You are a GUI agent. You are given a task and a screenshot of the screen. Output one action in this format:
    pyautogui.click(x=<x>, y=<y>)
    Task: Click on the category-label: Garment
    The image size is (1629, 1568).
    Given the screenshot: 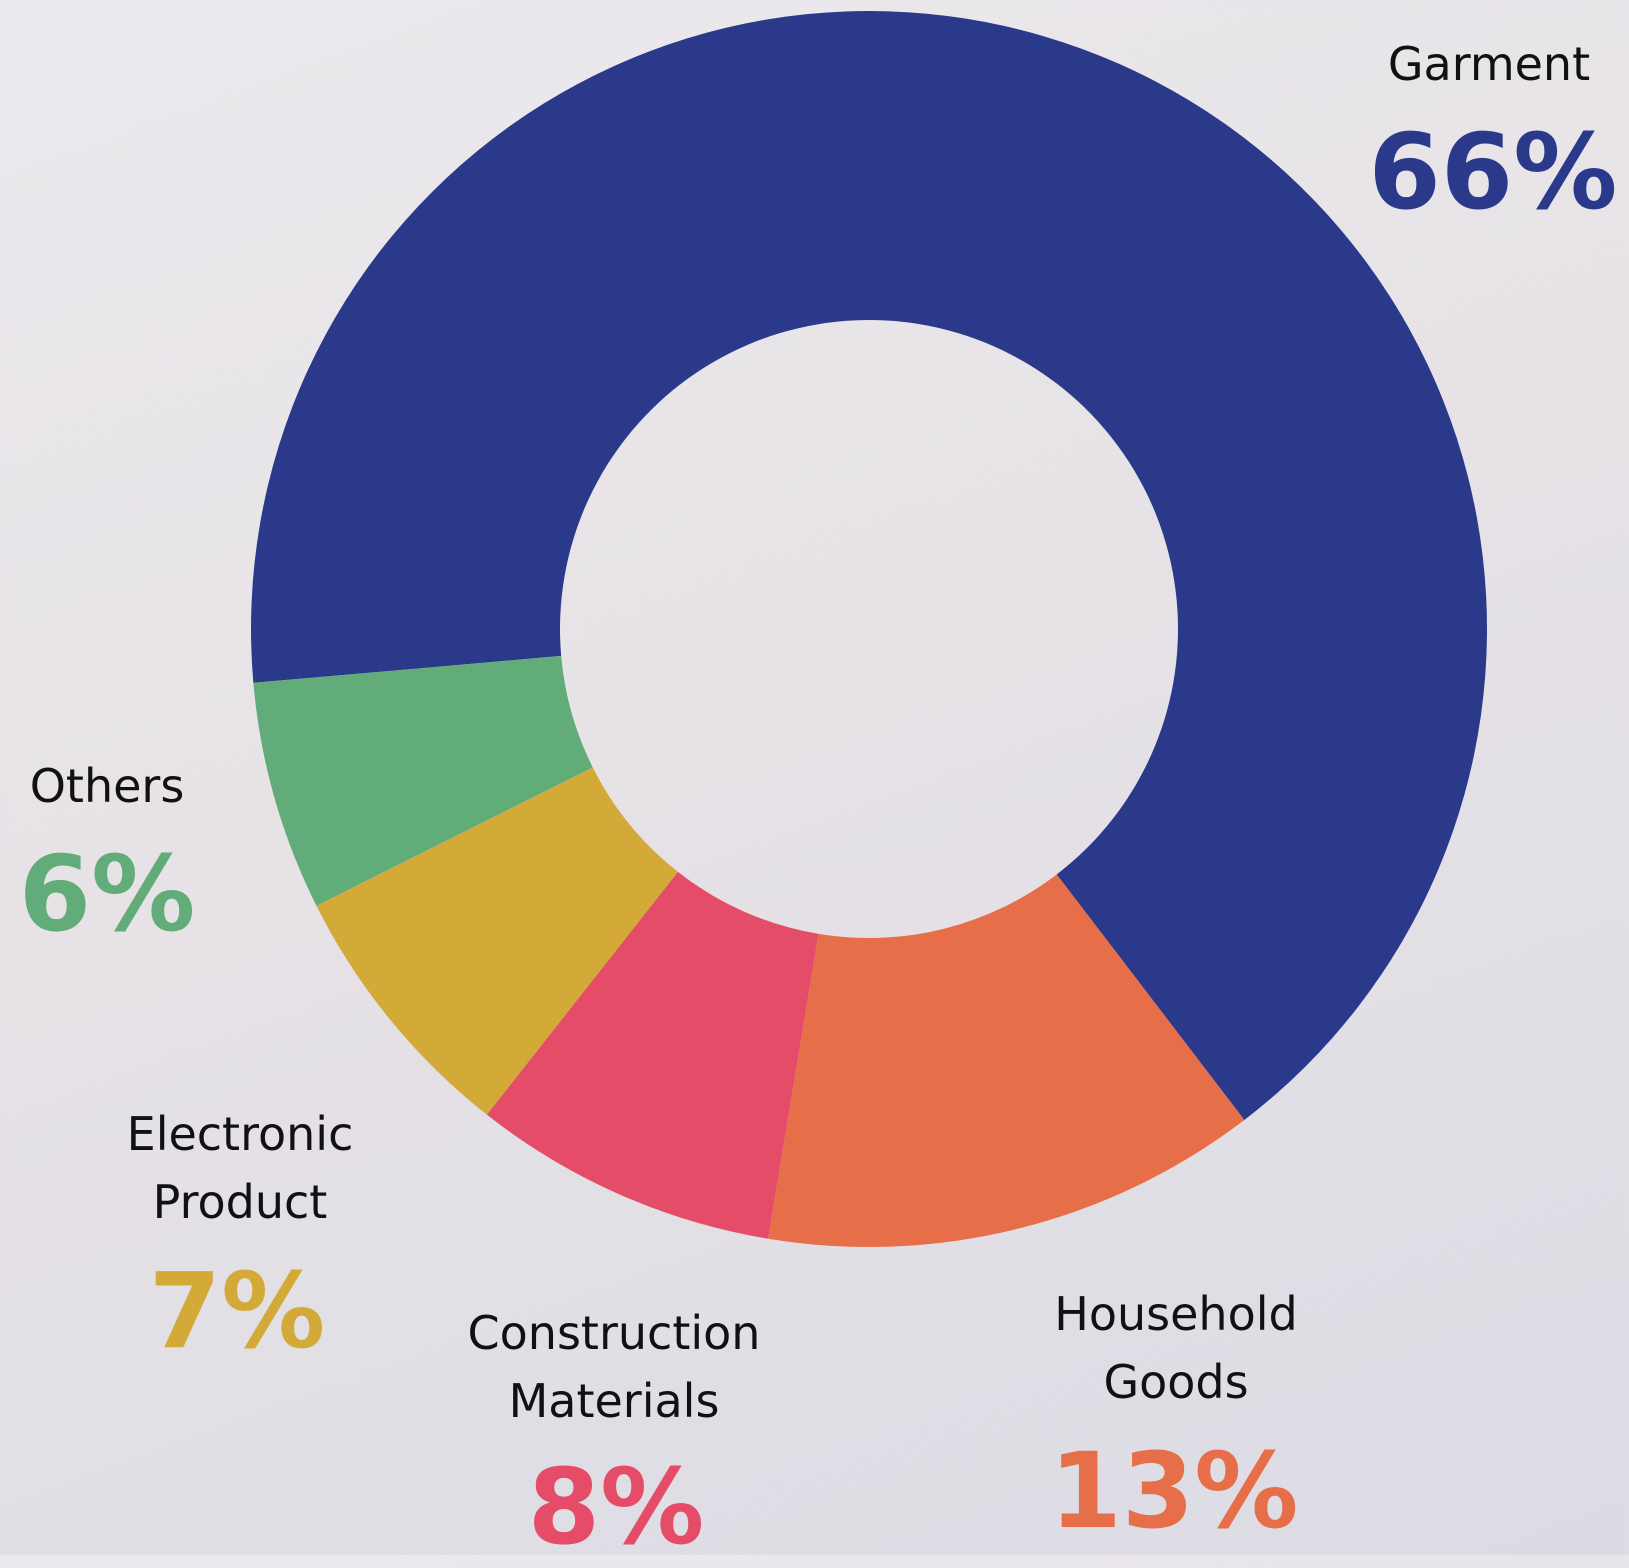 What is the action you would take?
    pyautogui.click(x=1489, y=64)
    